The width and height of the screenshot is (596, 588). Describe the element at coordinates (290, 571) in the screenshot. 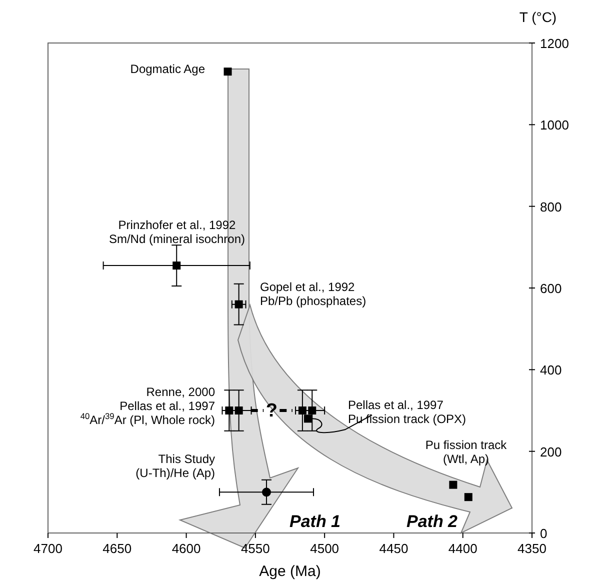

I see `x-axis-title: Age (Ma)` at that location.